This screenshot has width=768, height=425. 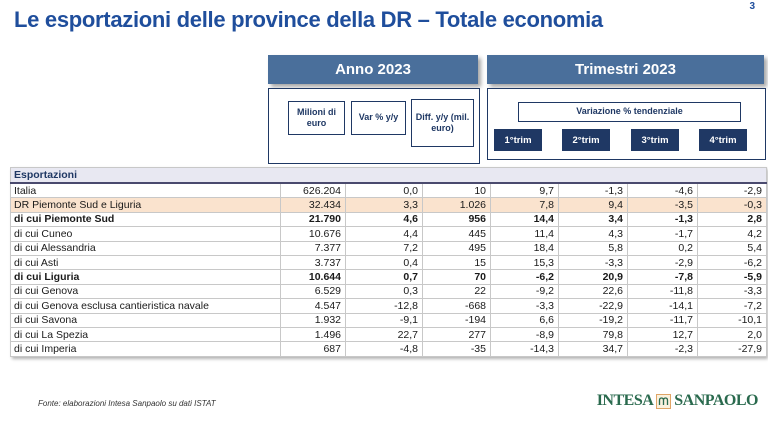 What do you see at coordinates (524, 248) in the screenshot?
I see `table-cell: 18,4` at bounding box center [524, 248].